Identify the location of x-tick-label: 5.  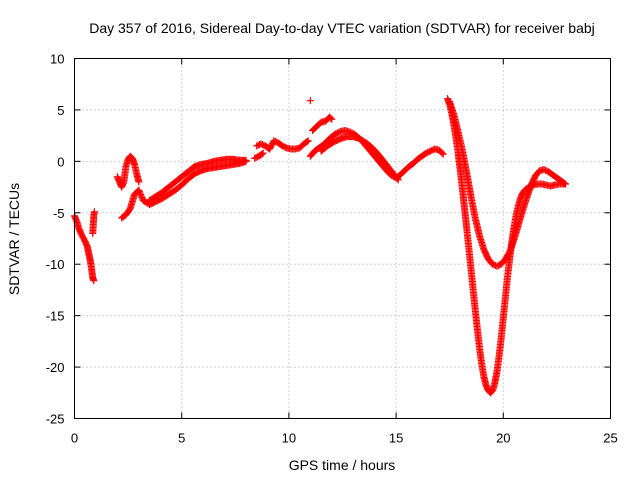
(181, 438).